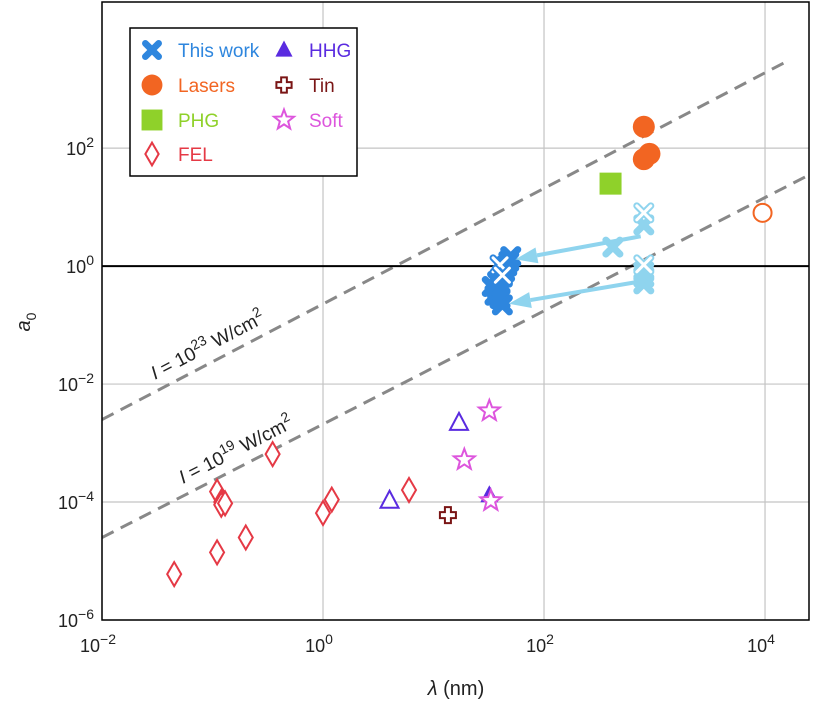  Describe the element at coordinates (610, 183) in the screenshot. I see `data-point-square` at that location.